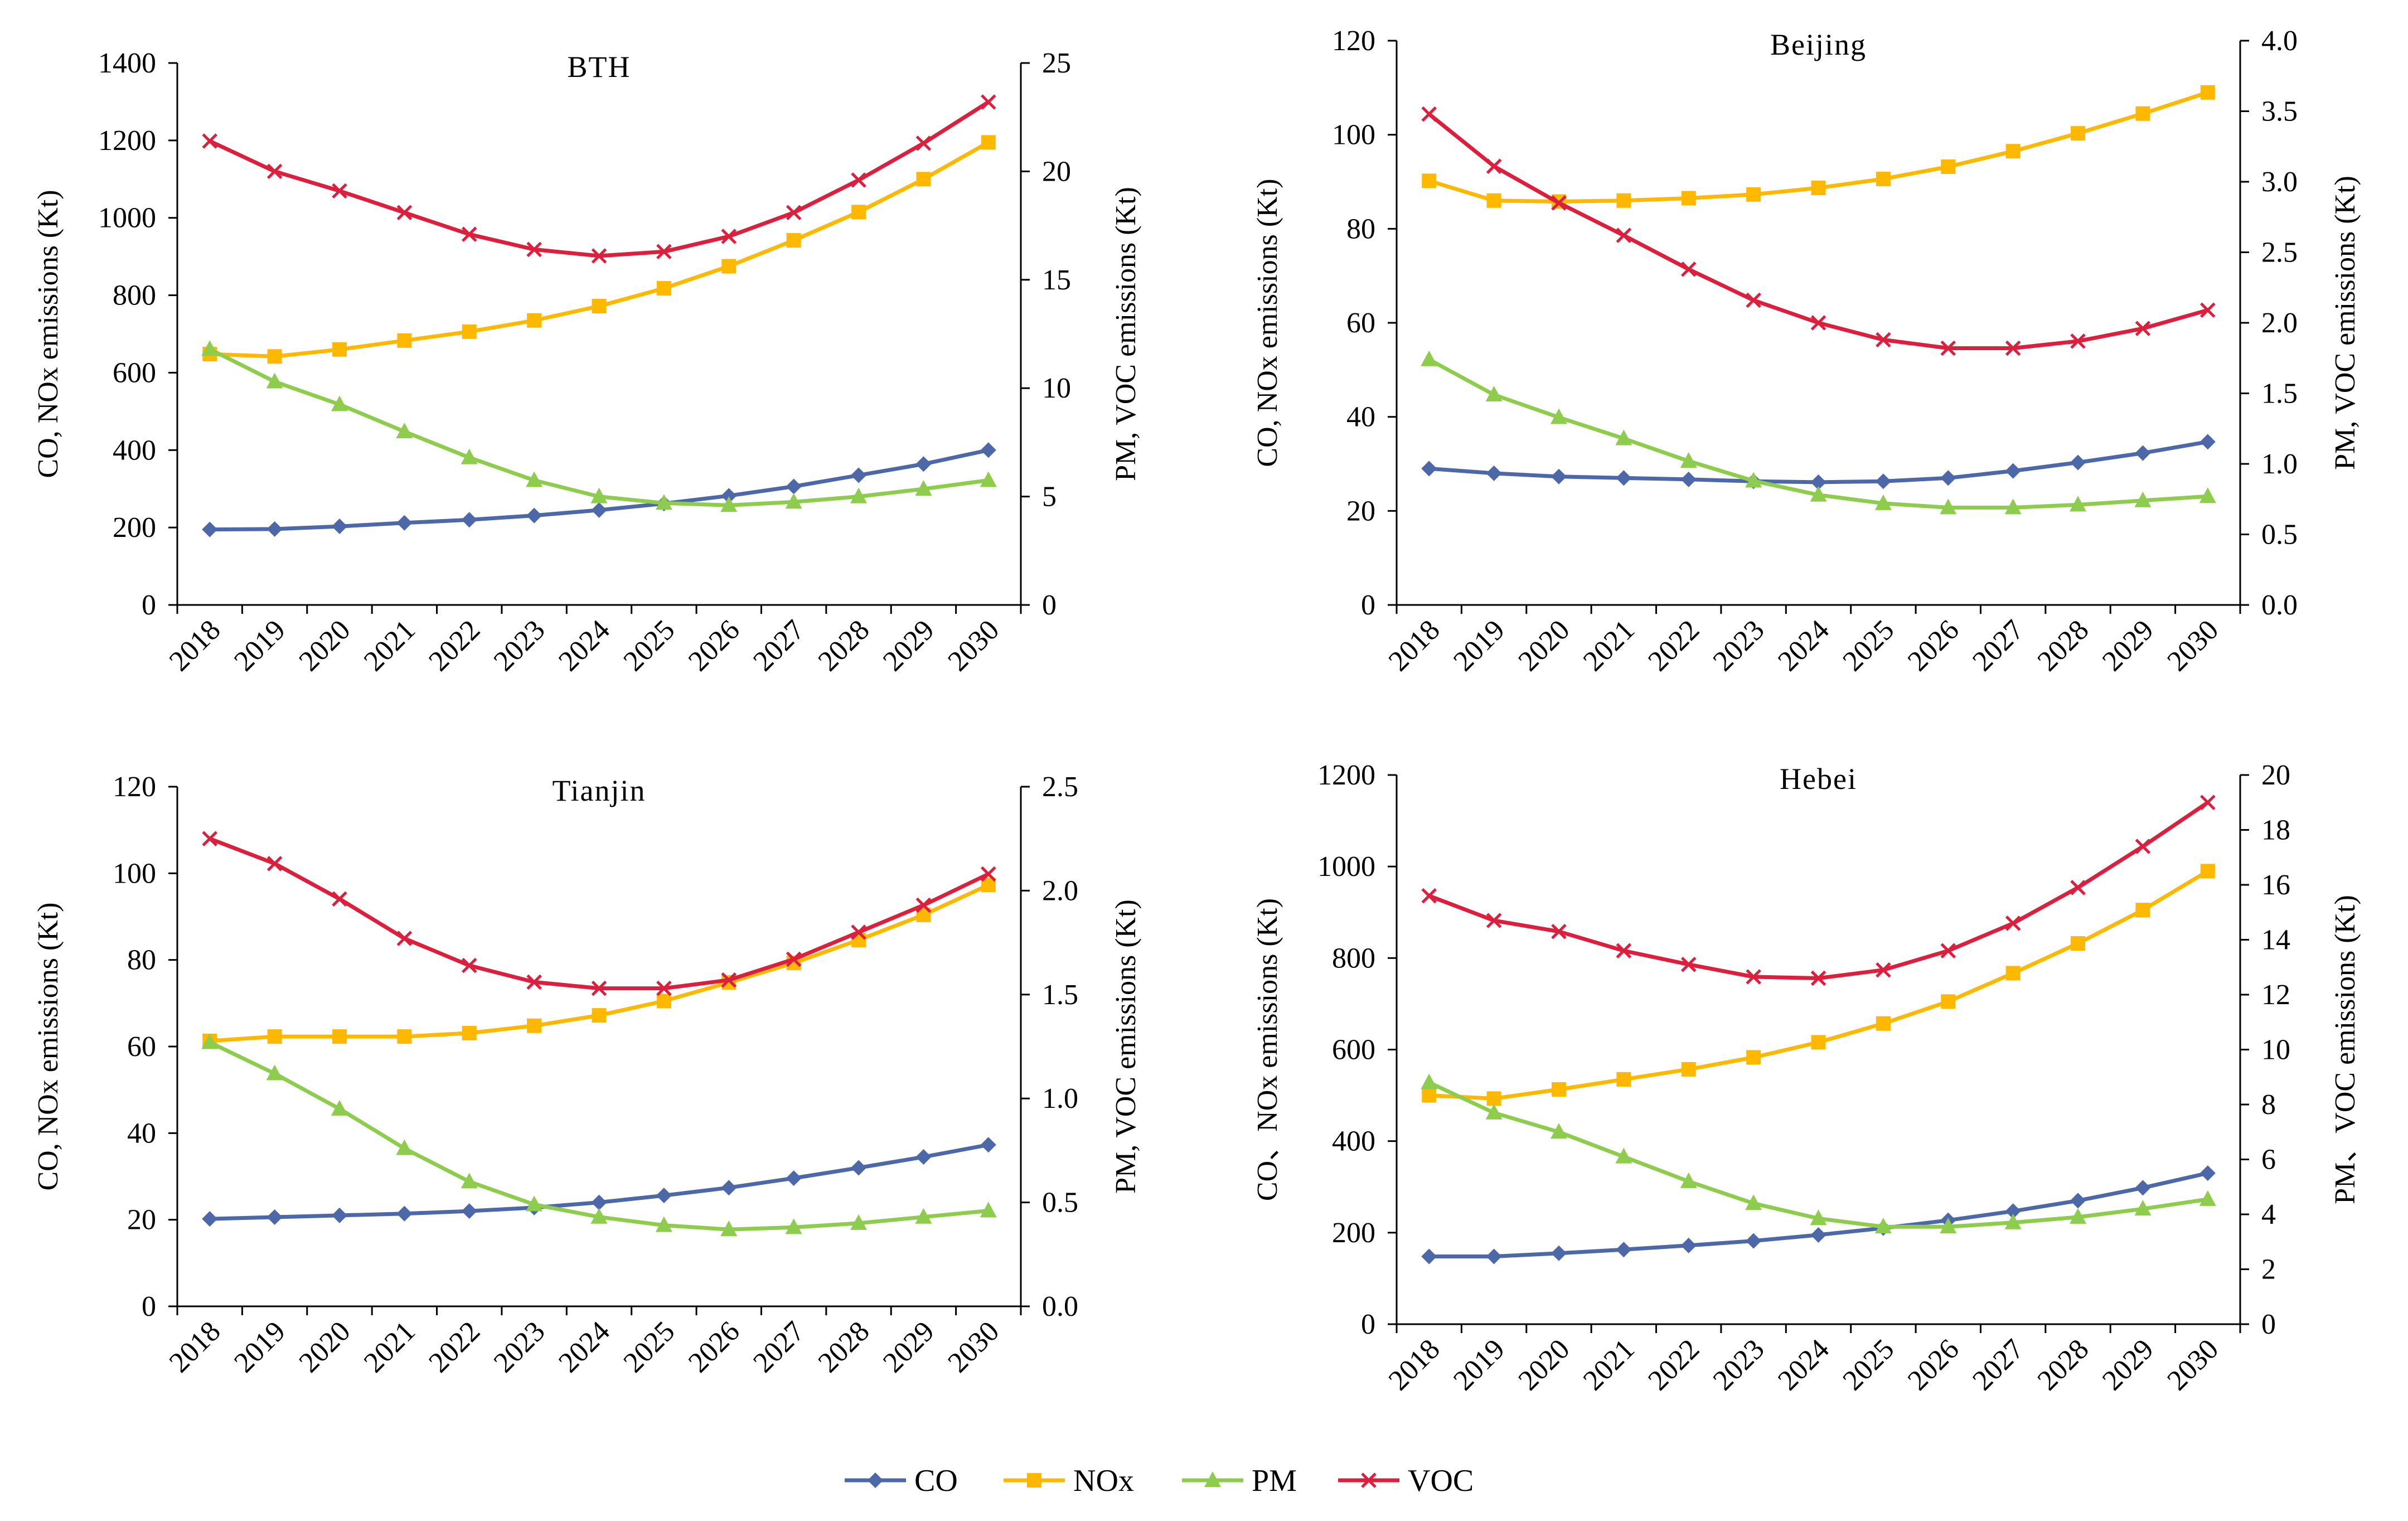 Image resolution: width=2408 pixels, height=1521 pixels. I want to click on right-tick-label: 1.5, so click(2279, 394).